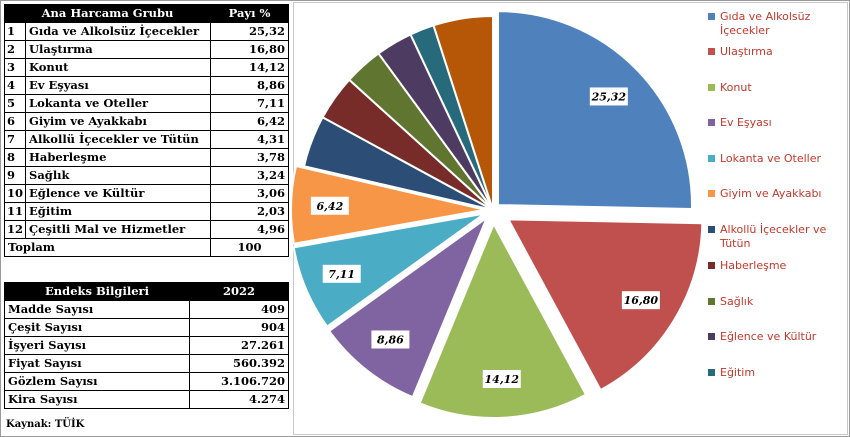 Image resolution: width=850 pixels, height=437 pixels. I want to click on index-header-year: 2022, so click(239, 291).